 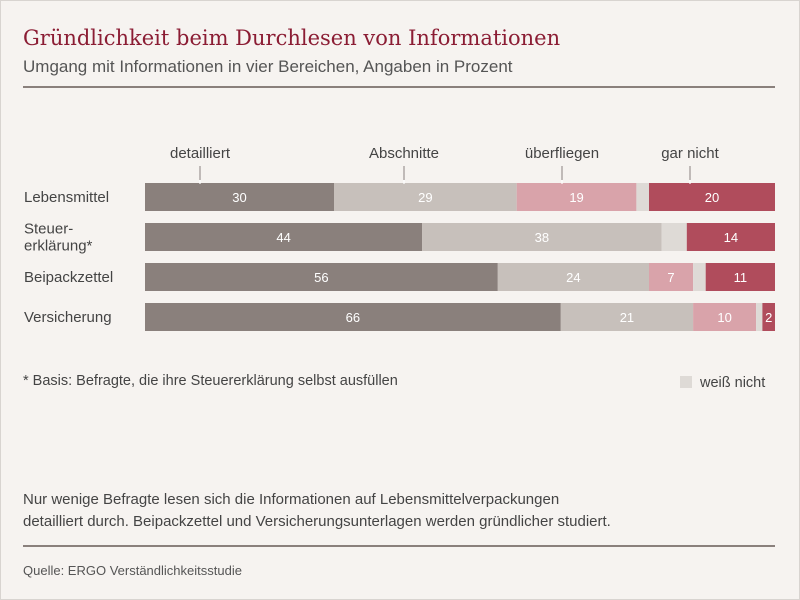 I want to click on bar-abschnitte-versicherung, so click(x=627, y=317).